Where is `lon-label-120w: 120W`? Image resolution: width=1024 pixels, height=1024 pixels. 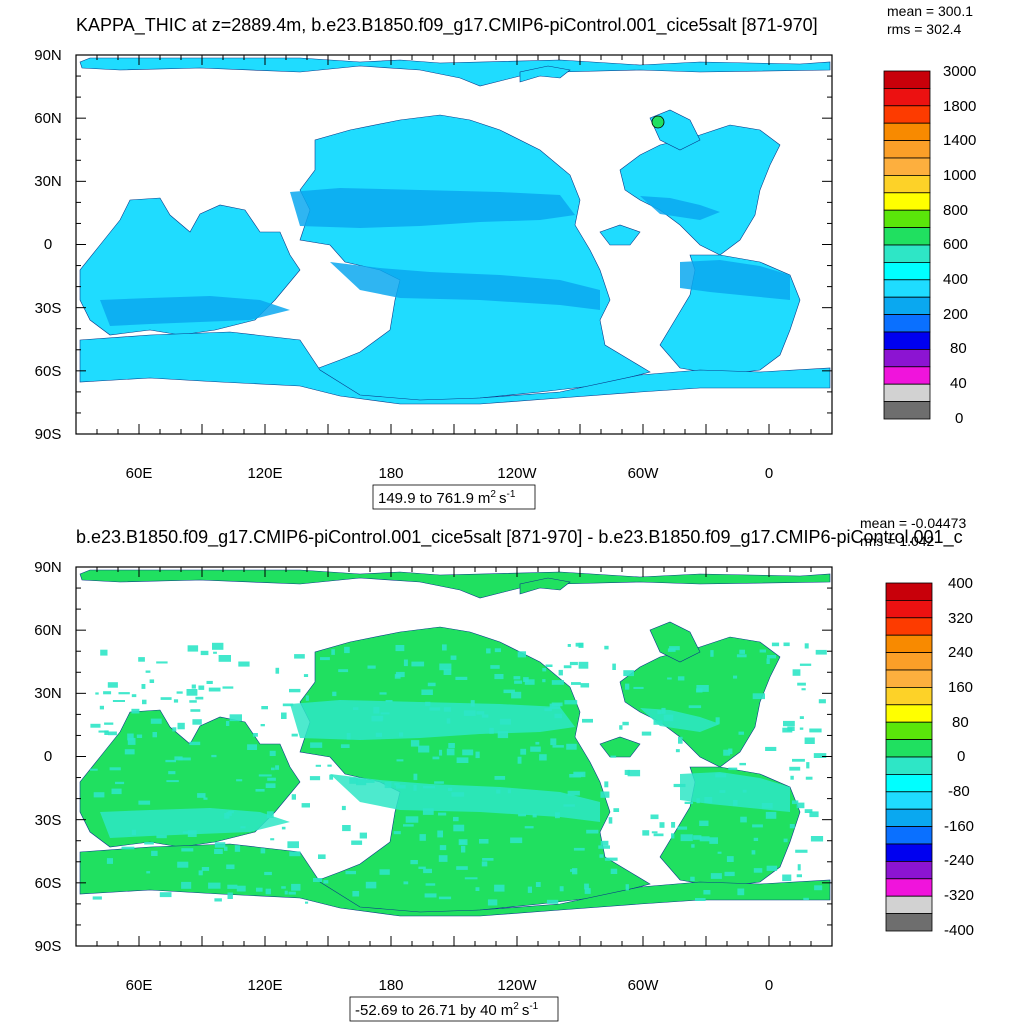
lon-label-120w: 120W is located at coordinates (517, 473).